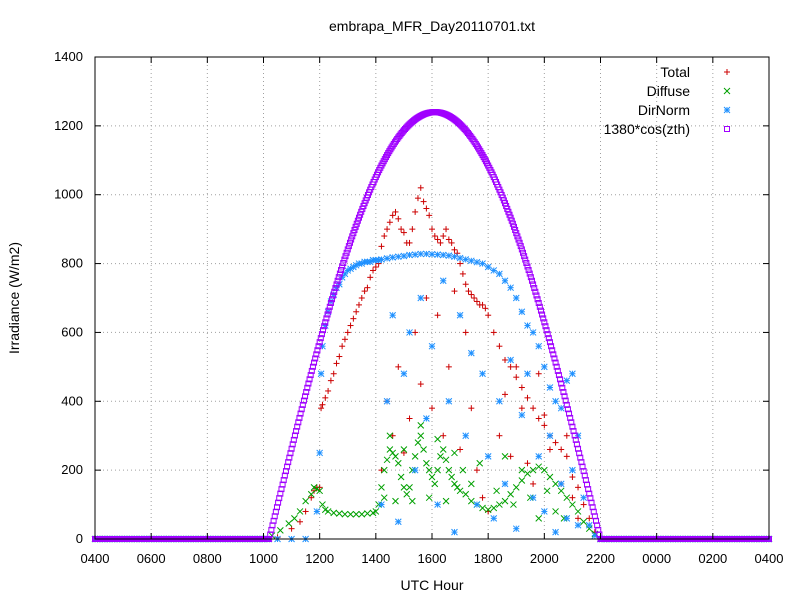 The height and width of the screenshot is (600, 800). I want to click on y-tick-label: 1200, so click(68, 125).